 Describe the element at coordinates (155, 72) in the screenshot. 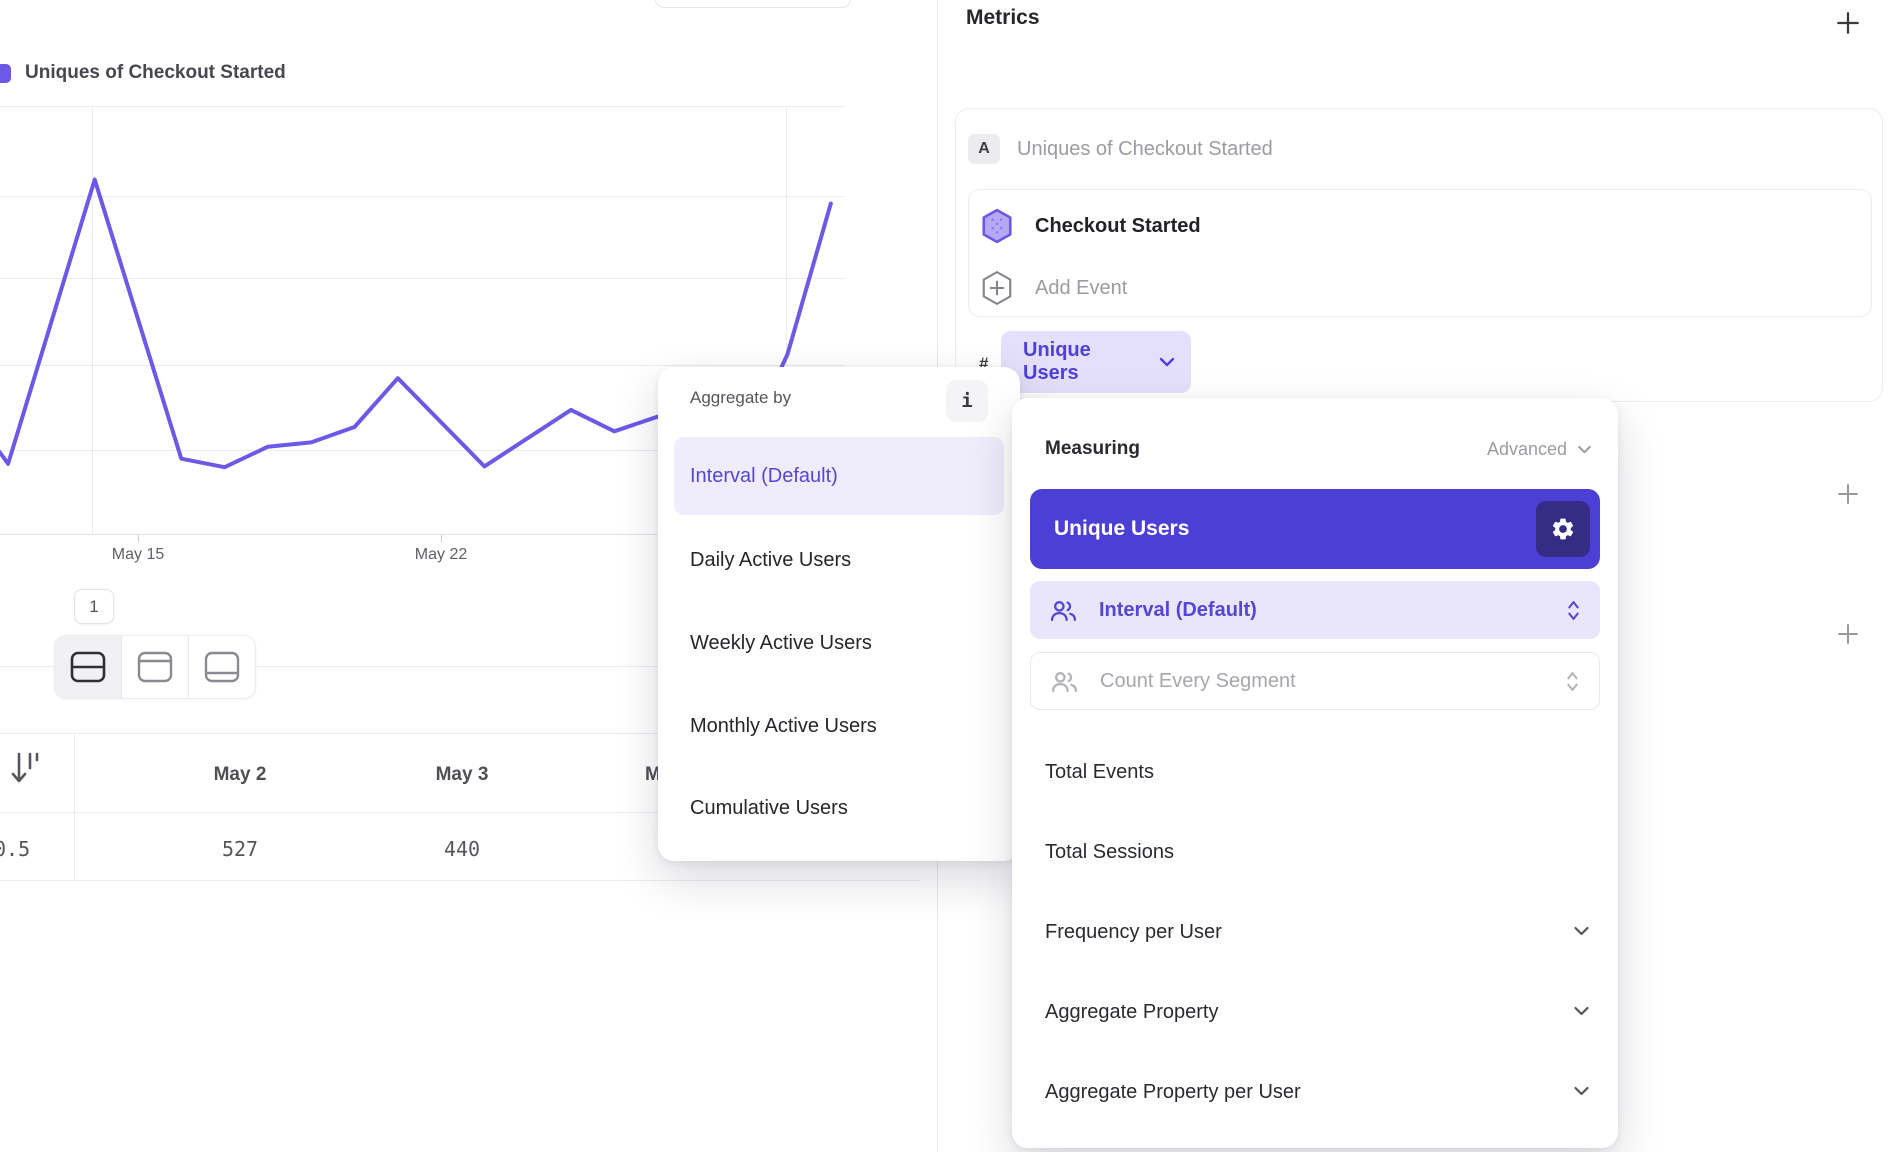

I see `legend-label: Uniques of Checkout Started` at that location.